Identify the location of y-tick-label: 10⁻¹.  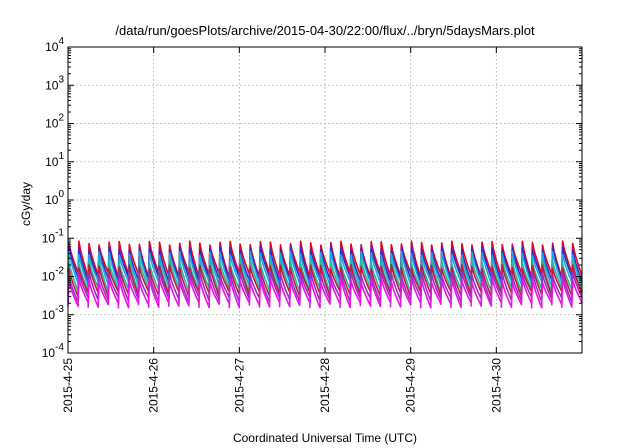
(53, 236).